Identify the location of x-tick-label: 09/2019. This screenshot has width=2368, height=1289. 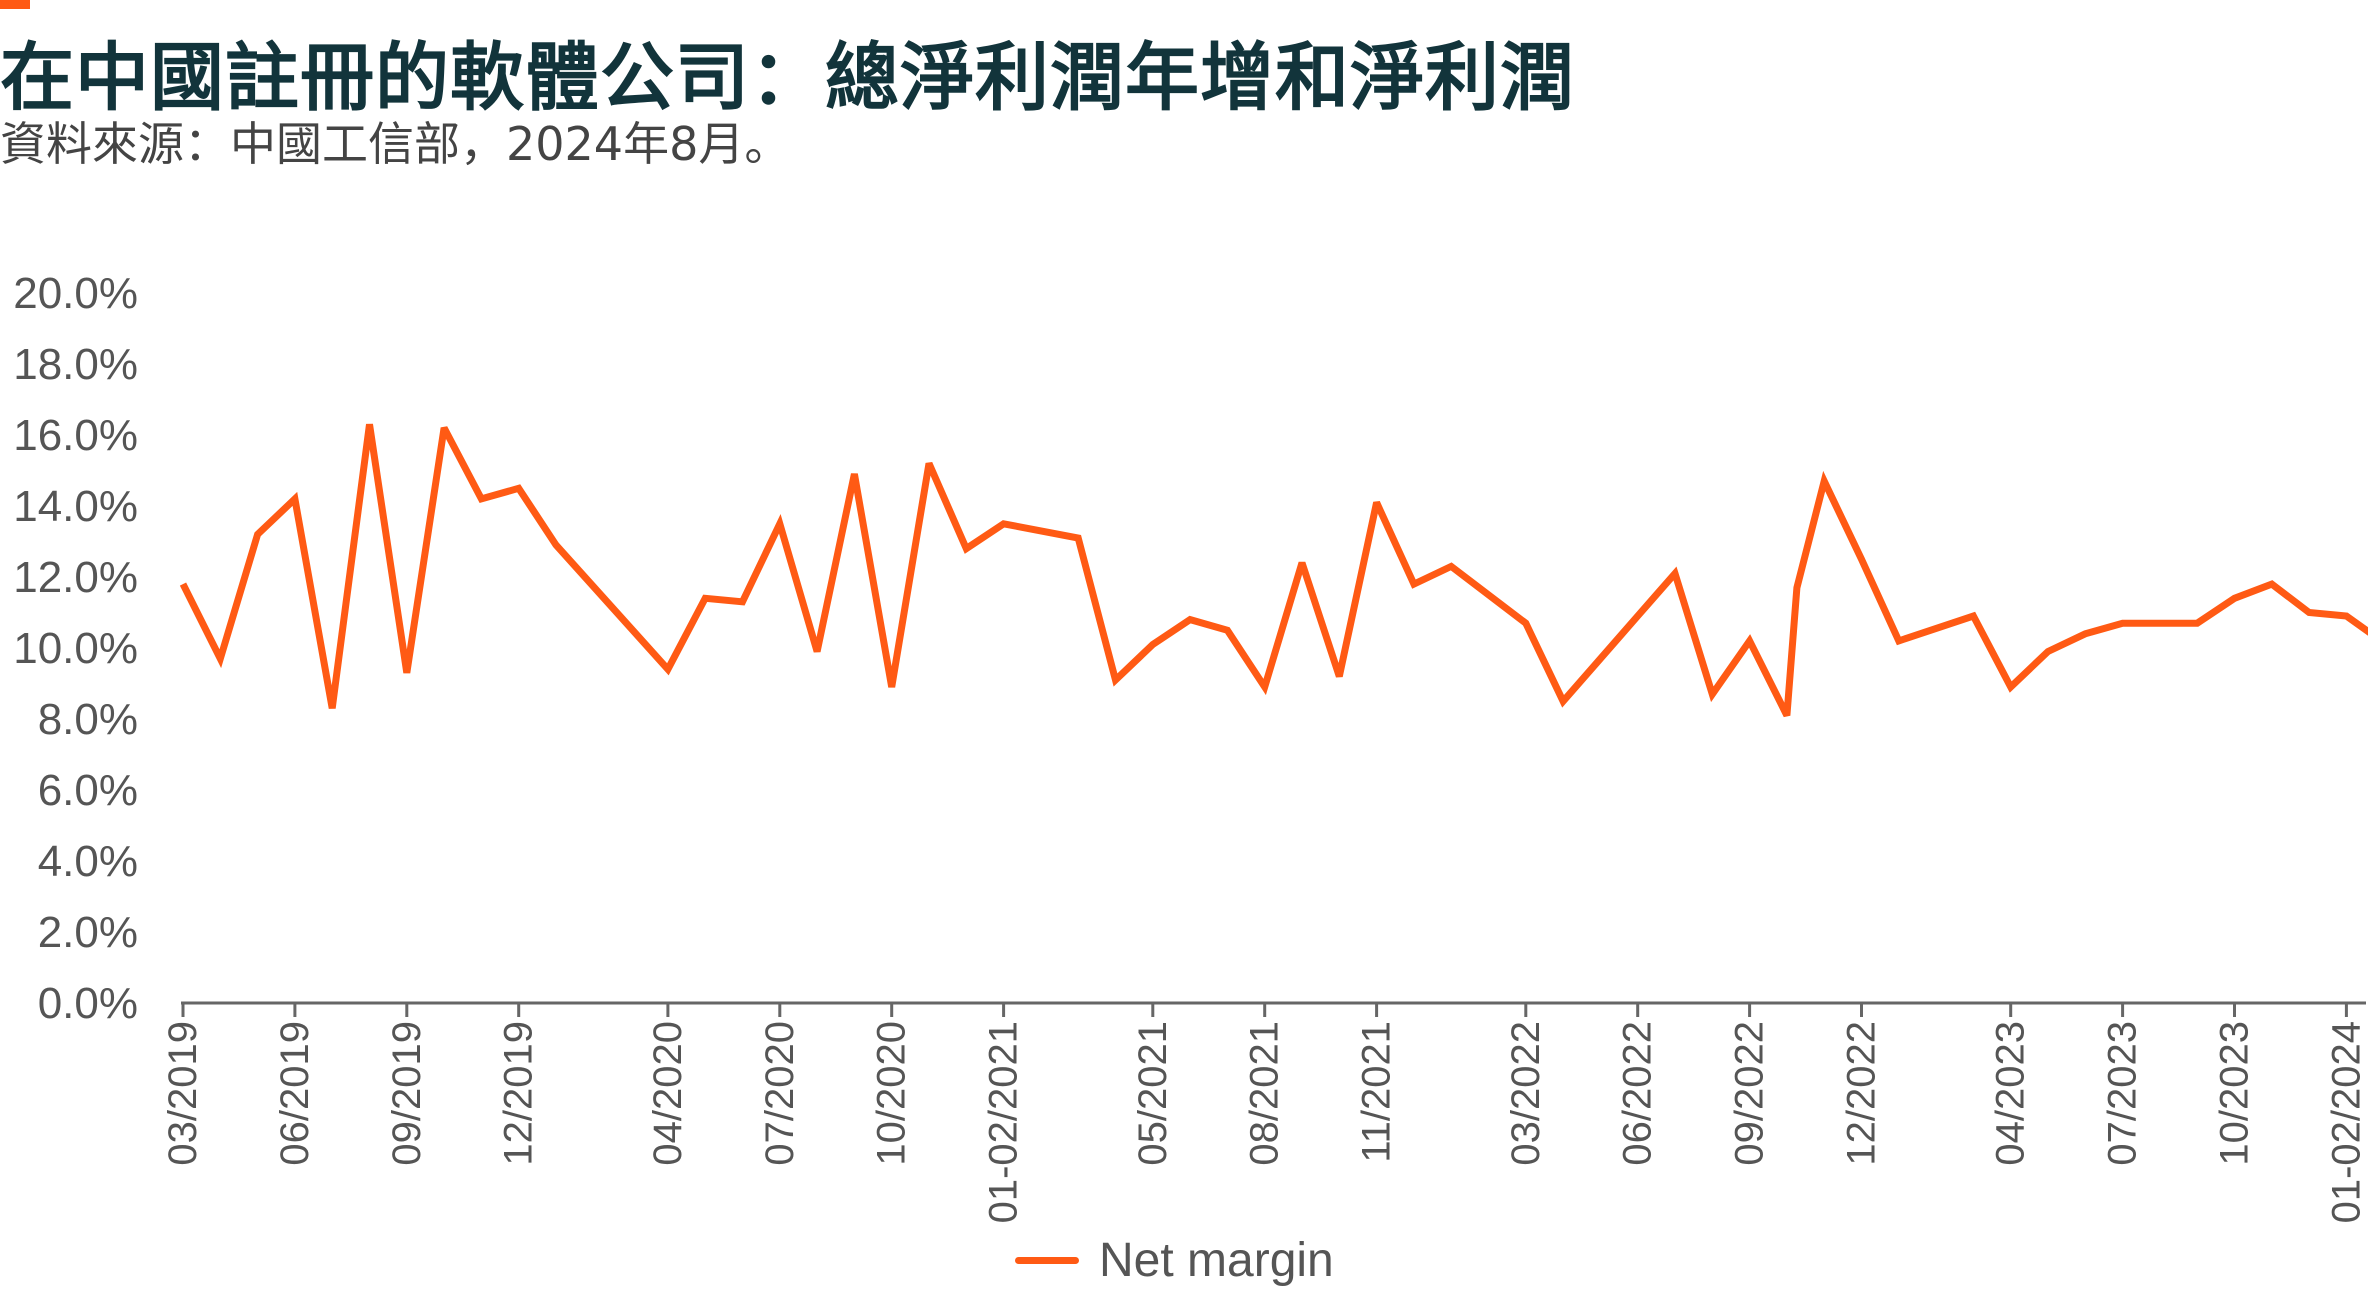
(407, 1093).